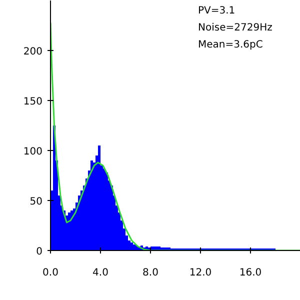  Describe the element at coordinates (100, 273) in the screenshot. I see `x-tick-label: 4.0` at that location.